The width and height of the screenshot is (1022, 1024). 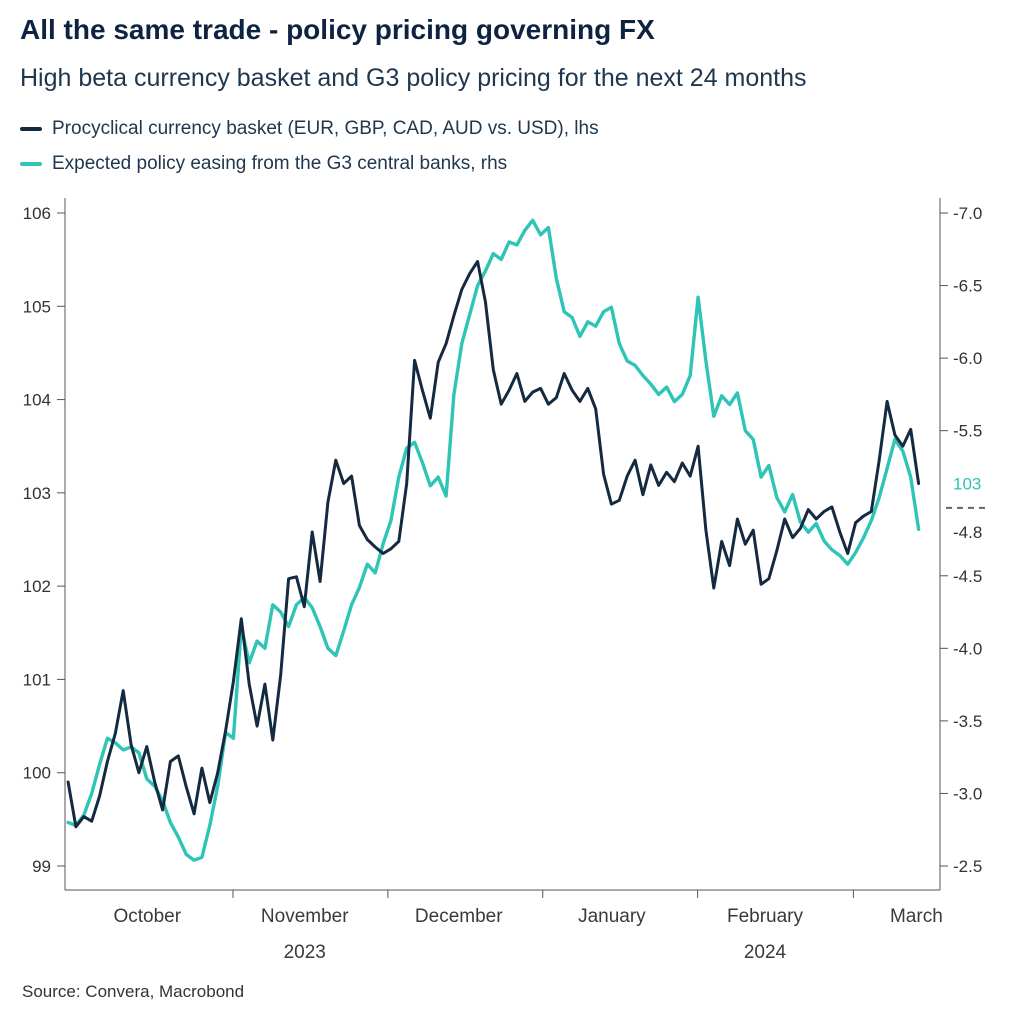 I want to click on lhs-tick-label: 104, so click(x=37, y=400).